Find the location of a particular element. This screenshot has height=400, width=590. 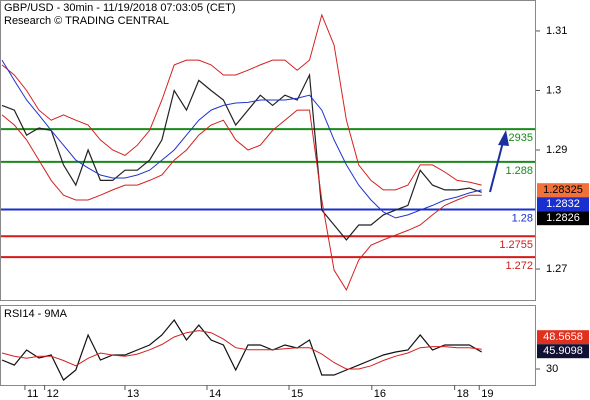

x-tick-label: 15 is located at coordinates (297, 394).